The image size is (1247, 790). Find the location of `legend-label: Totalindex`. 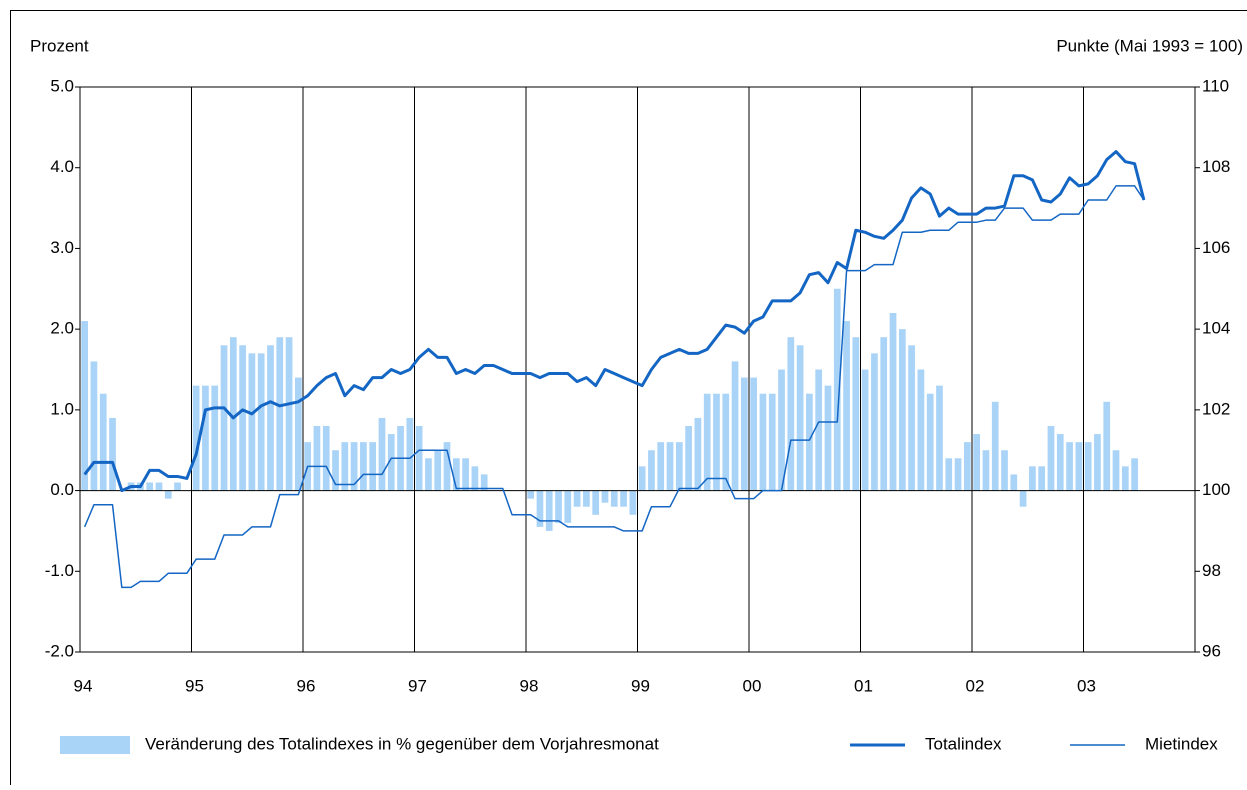

legend-label: Totalindex is located at coordinates (963, 743).